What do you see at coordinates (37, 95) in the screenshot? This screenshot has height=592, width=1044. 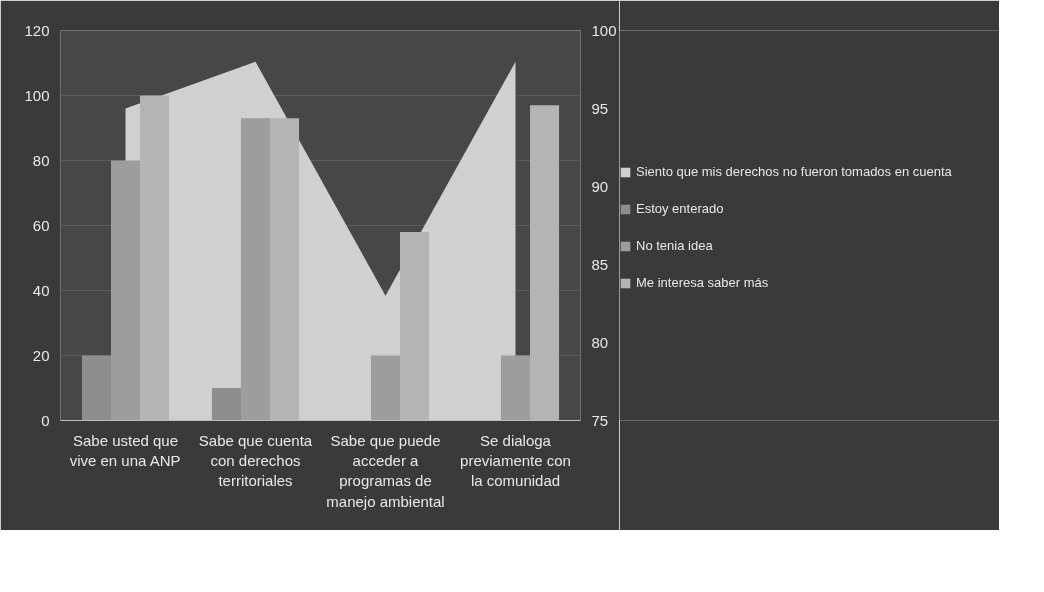 I see `y-tick-label: 100` at bounding box center [37, 95].